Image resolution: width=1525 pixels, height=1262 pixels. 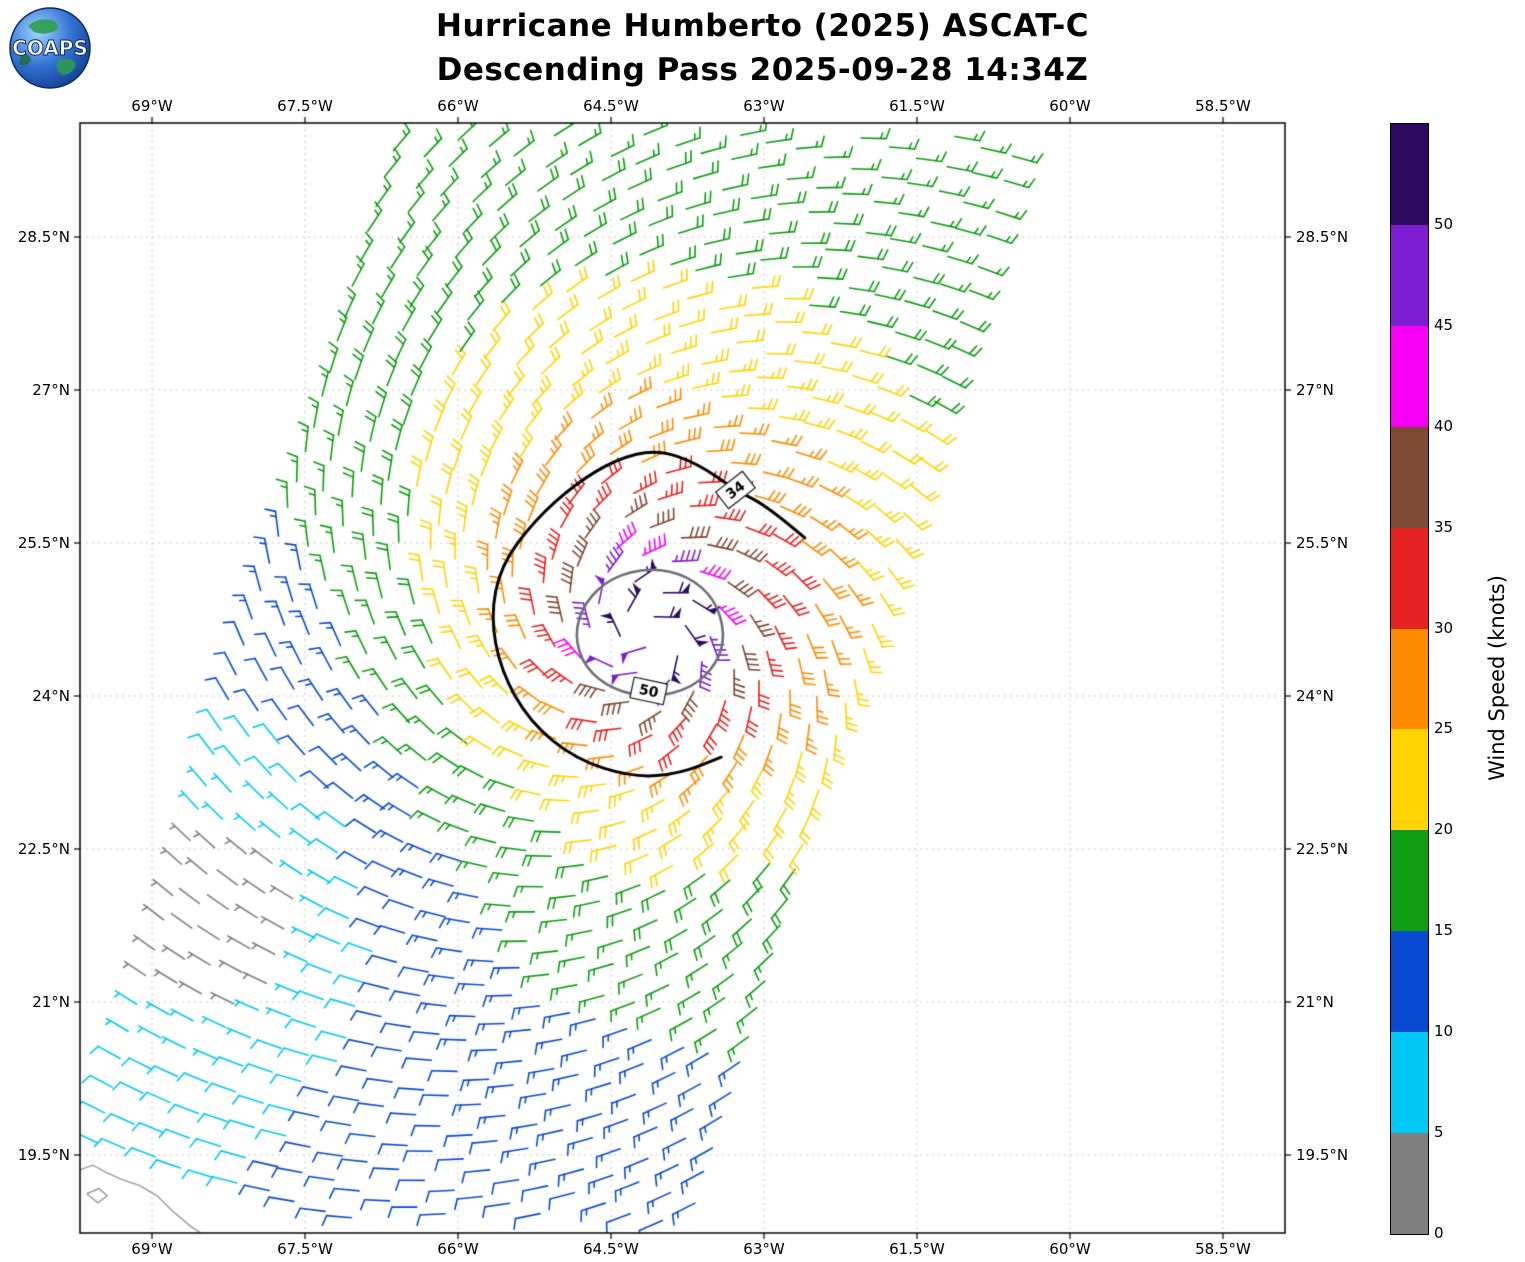 What do you see at coordinates (917, 1249) in the screenshot?
I see `lon-tick-label-bottom: 61.5°W` at bounding box center [917, 1249].